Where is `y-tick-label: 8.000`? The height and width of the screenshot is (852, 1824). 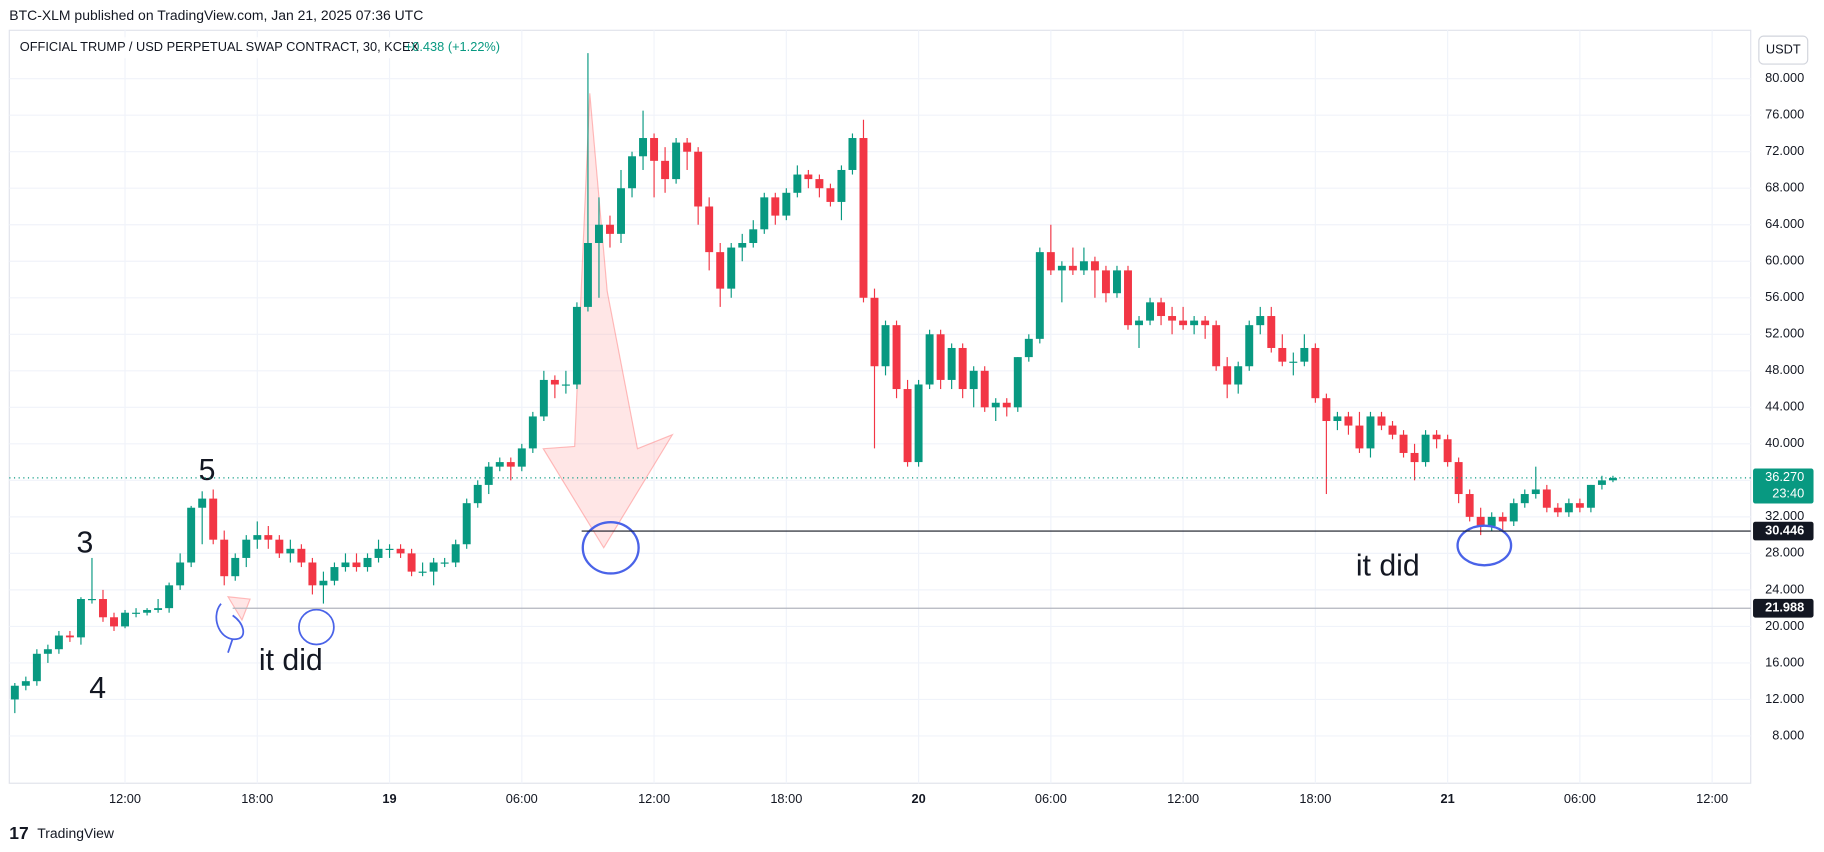
y-tick-label: 8.000 is located at coordinates (1788, 734).